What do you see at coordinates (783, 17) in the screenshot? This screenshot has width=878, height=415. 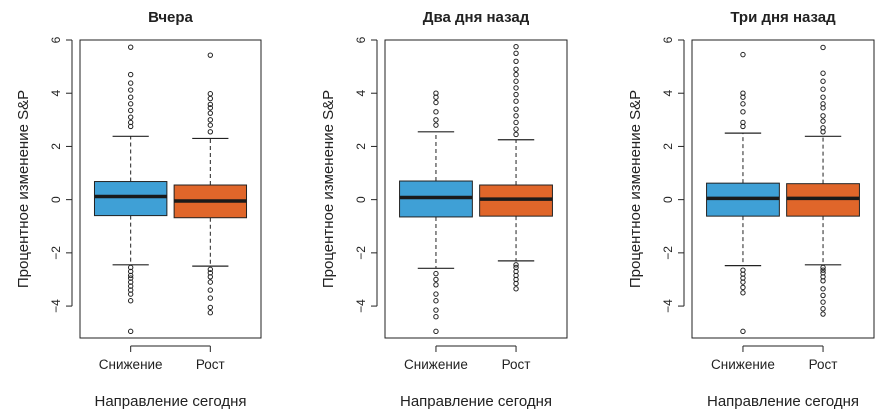 I see `chart-title: Три дня назад` at bounding box center [783, 17].